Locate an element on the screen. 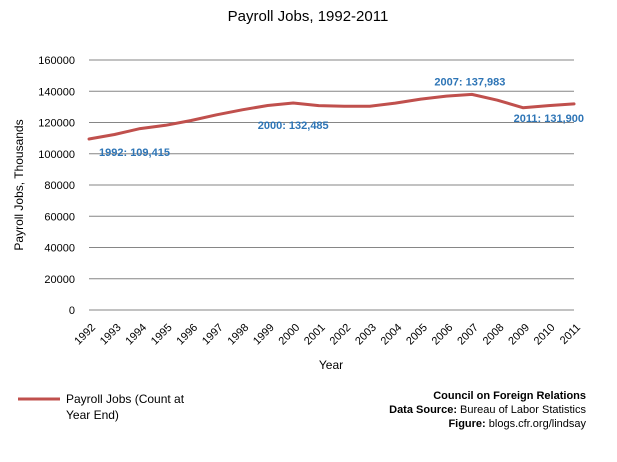  x-tick-label: 1996 is located at coordinates (187, 335).